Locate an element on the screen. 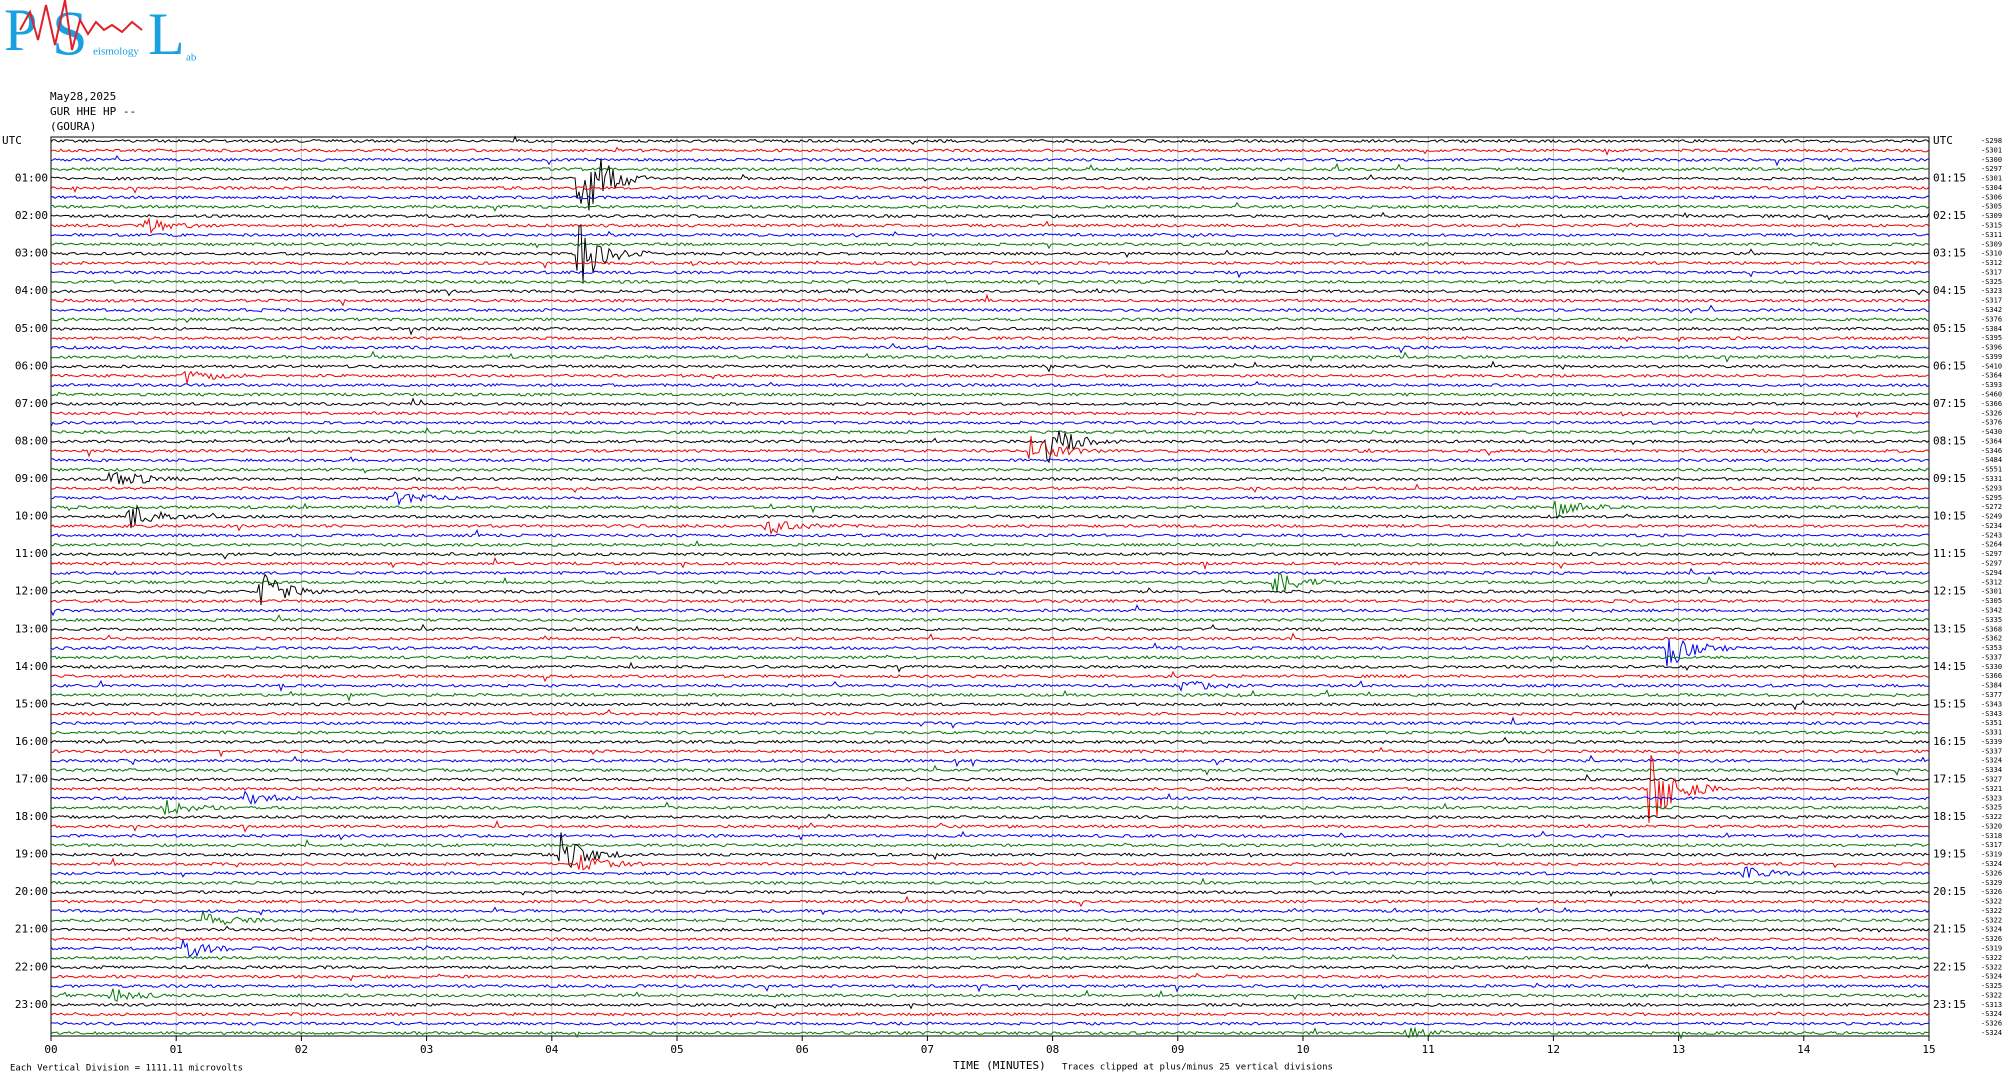 The image size is (2010, 1084). left-time-label: 21:00 is located at coordinates (31, 929).